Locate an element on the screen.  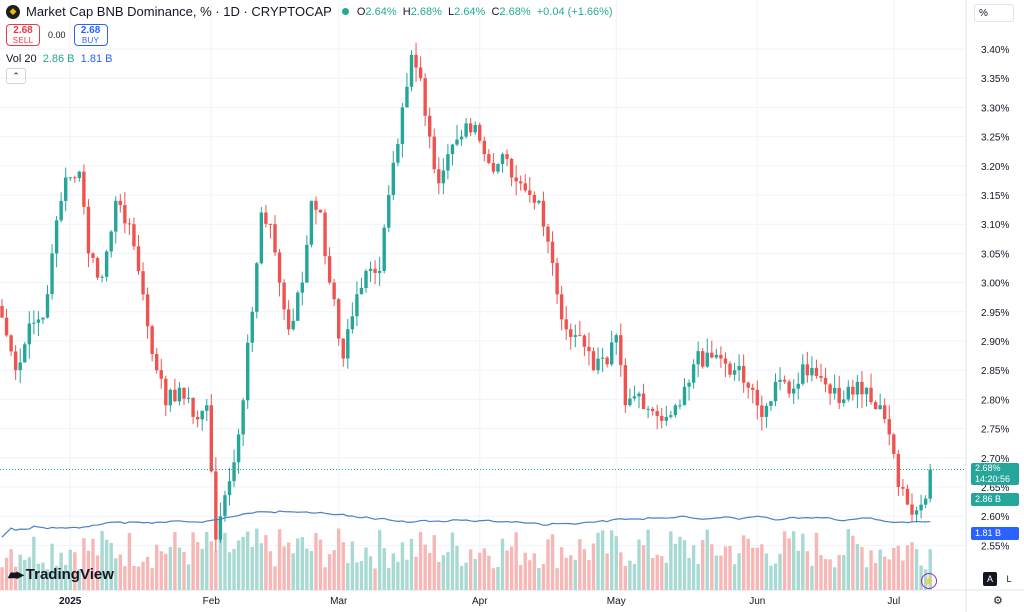
market-status-icon is located at coordinates (345, 11).